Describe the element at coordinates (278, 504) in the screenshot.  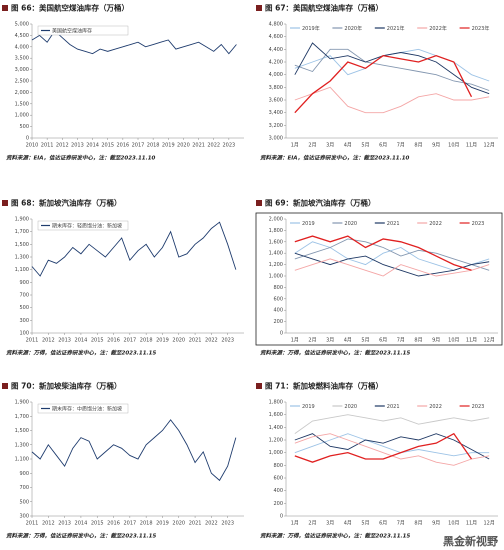
I see `y-tick-label: 200` at that location.